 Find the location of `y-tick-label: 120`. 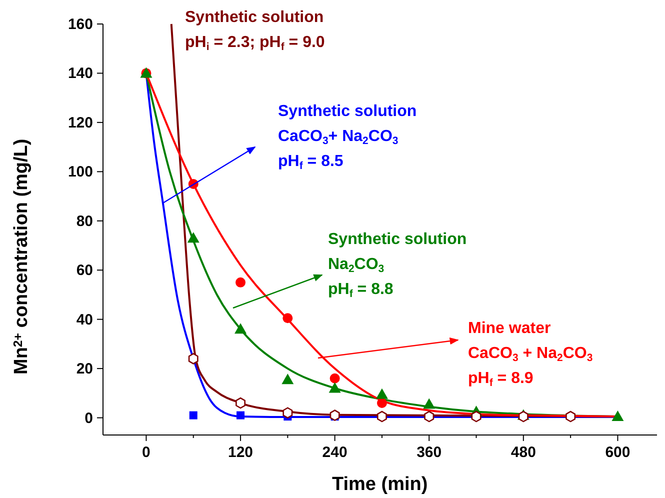

y-tick-label: 120 is located at coordinates (80, 123).